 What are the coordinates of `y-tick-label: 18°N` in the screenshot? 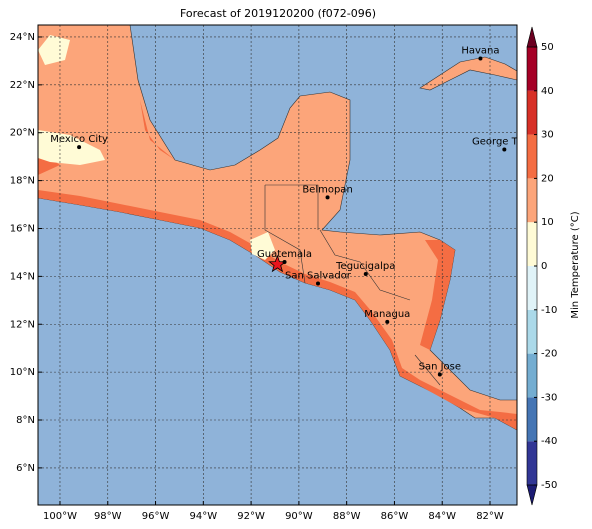 It's located at (22, 181).